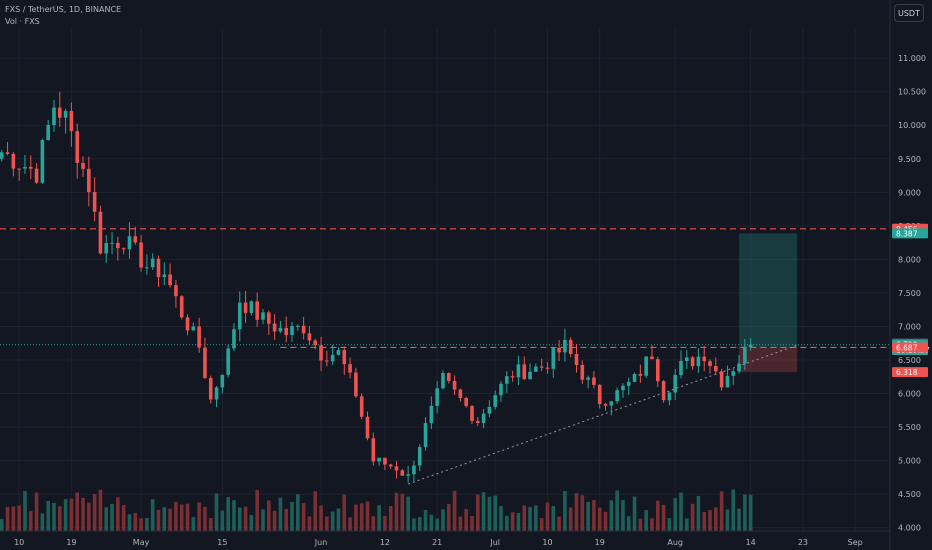 The width and height of the screenshot is (932, 550). What do you see at coordinates (910, 233) in the screenshot?
I see `price-label-box` at bounding box center [910, 233].